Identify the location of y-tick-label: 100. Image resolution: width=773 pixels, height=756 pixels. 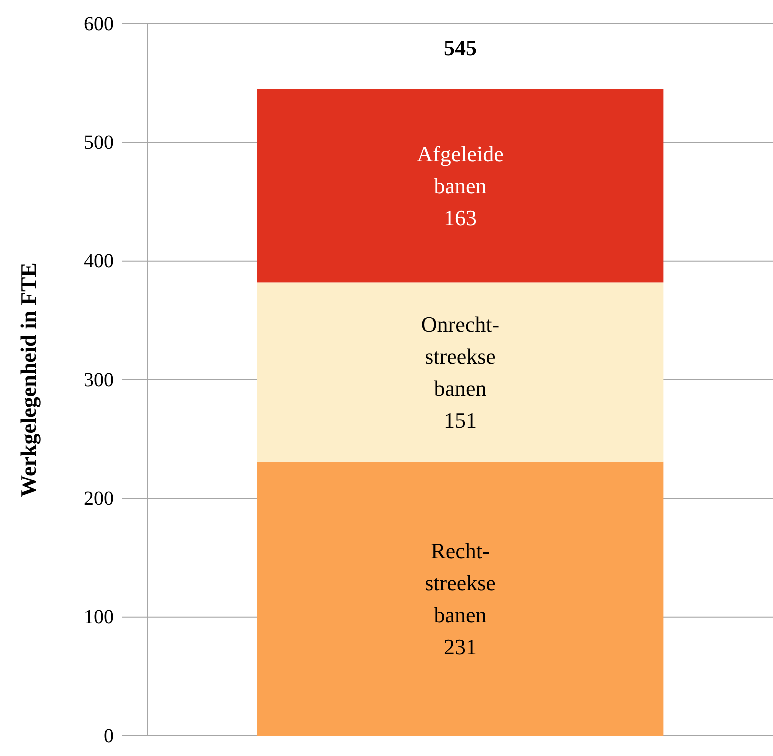
(99, 617).